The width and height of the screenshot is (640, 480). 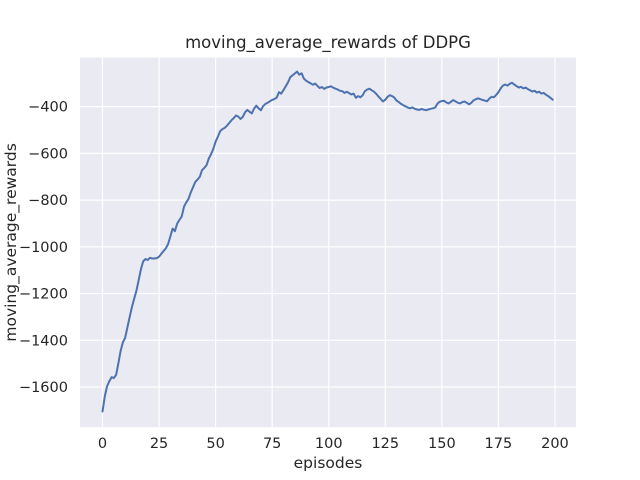 What do you see at coordinates (43, 295) in the screenshot?
I see `y-tick-label: −1200` at bounding box center [43, 295].